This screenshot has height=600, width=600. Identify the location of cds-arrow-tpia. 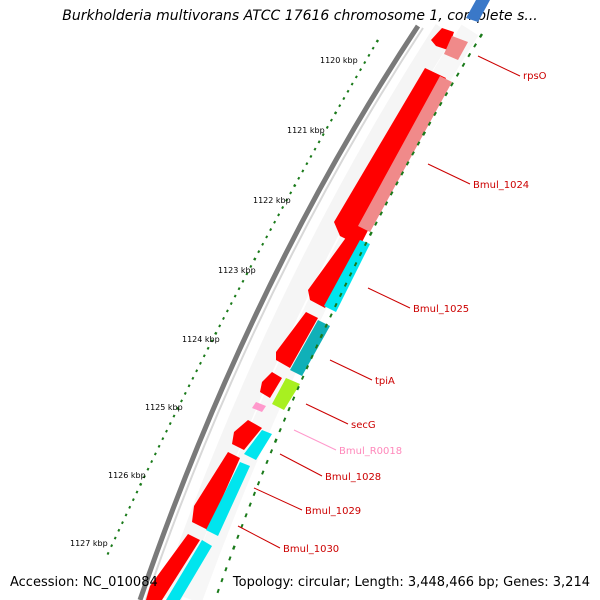
(297, 340).